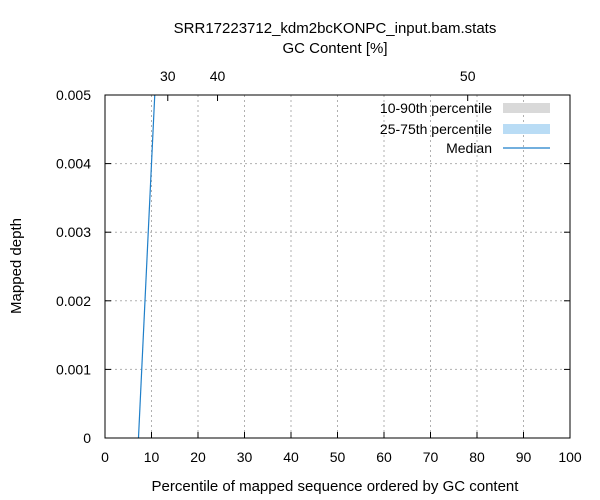 This screenshot has height=500, width=600. I want to click on y-tick-label: 0, so click(87, 438).